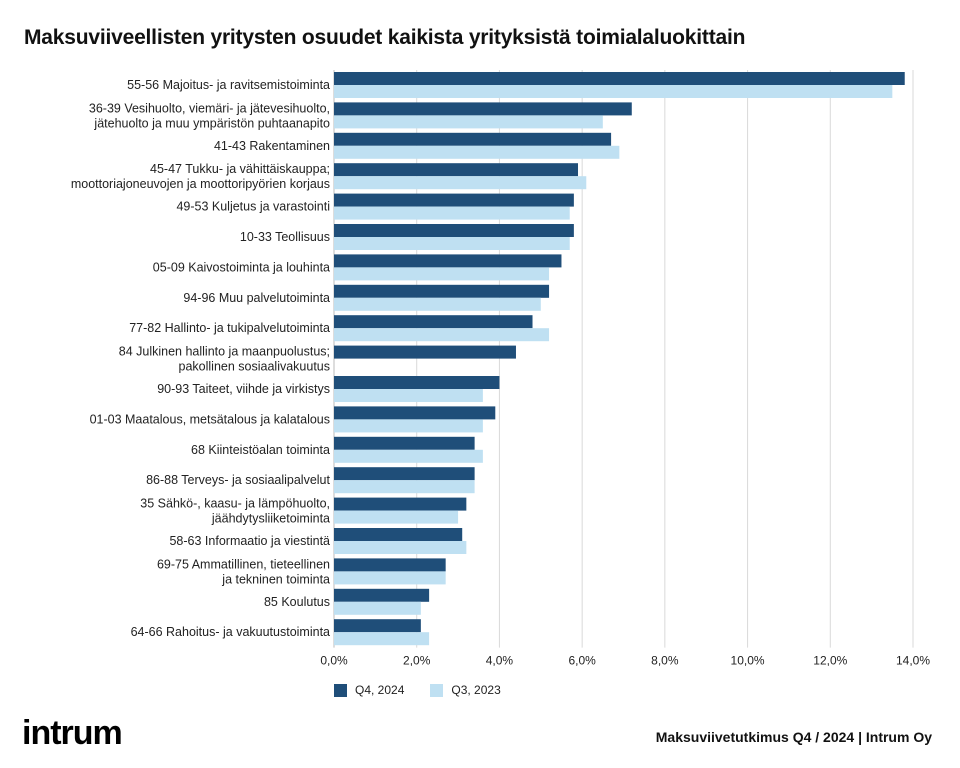 The width and height of the screenshot is (960, 768). What do you see at coordinates (272, 146) in the screenshot?
I see `category-label: 41-43 Rakentaminen` at bounding box center [272, 146].